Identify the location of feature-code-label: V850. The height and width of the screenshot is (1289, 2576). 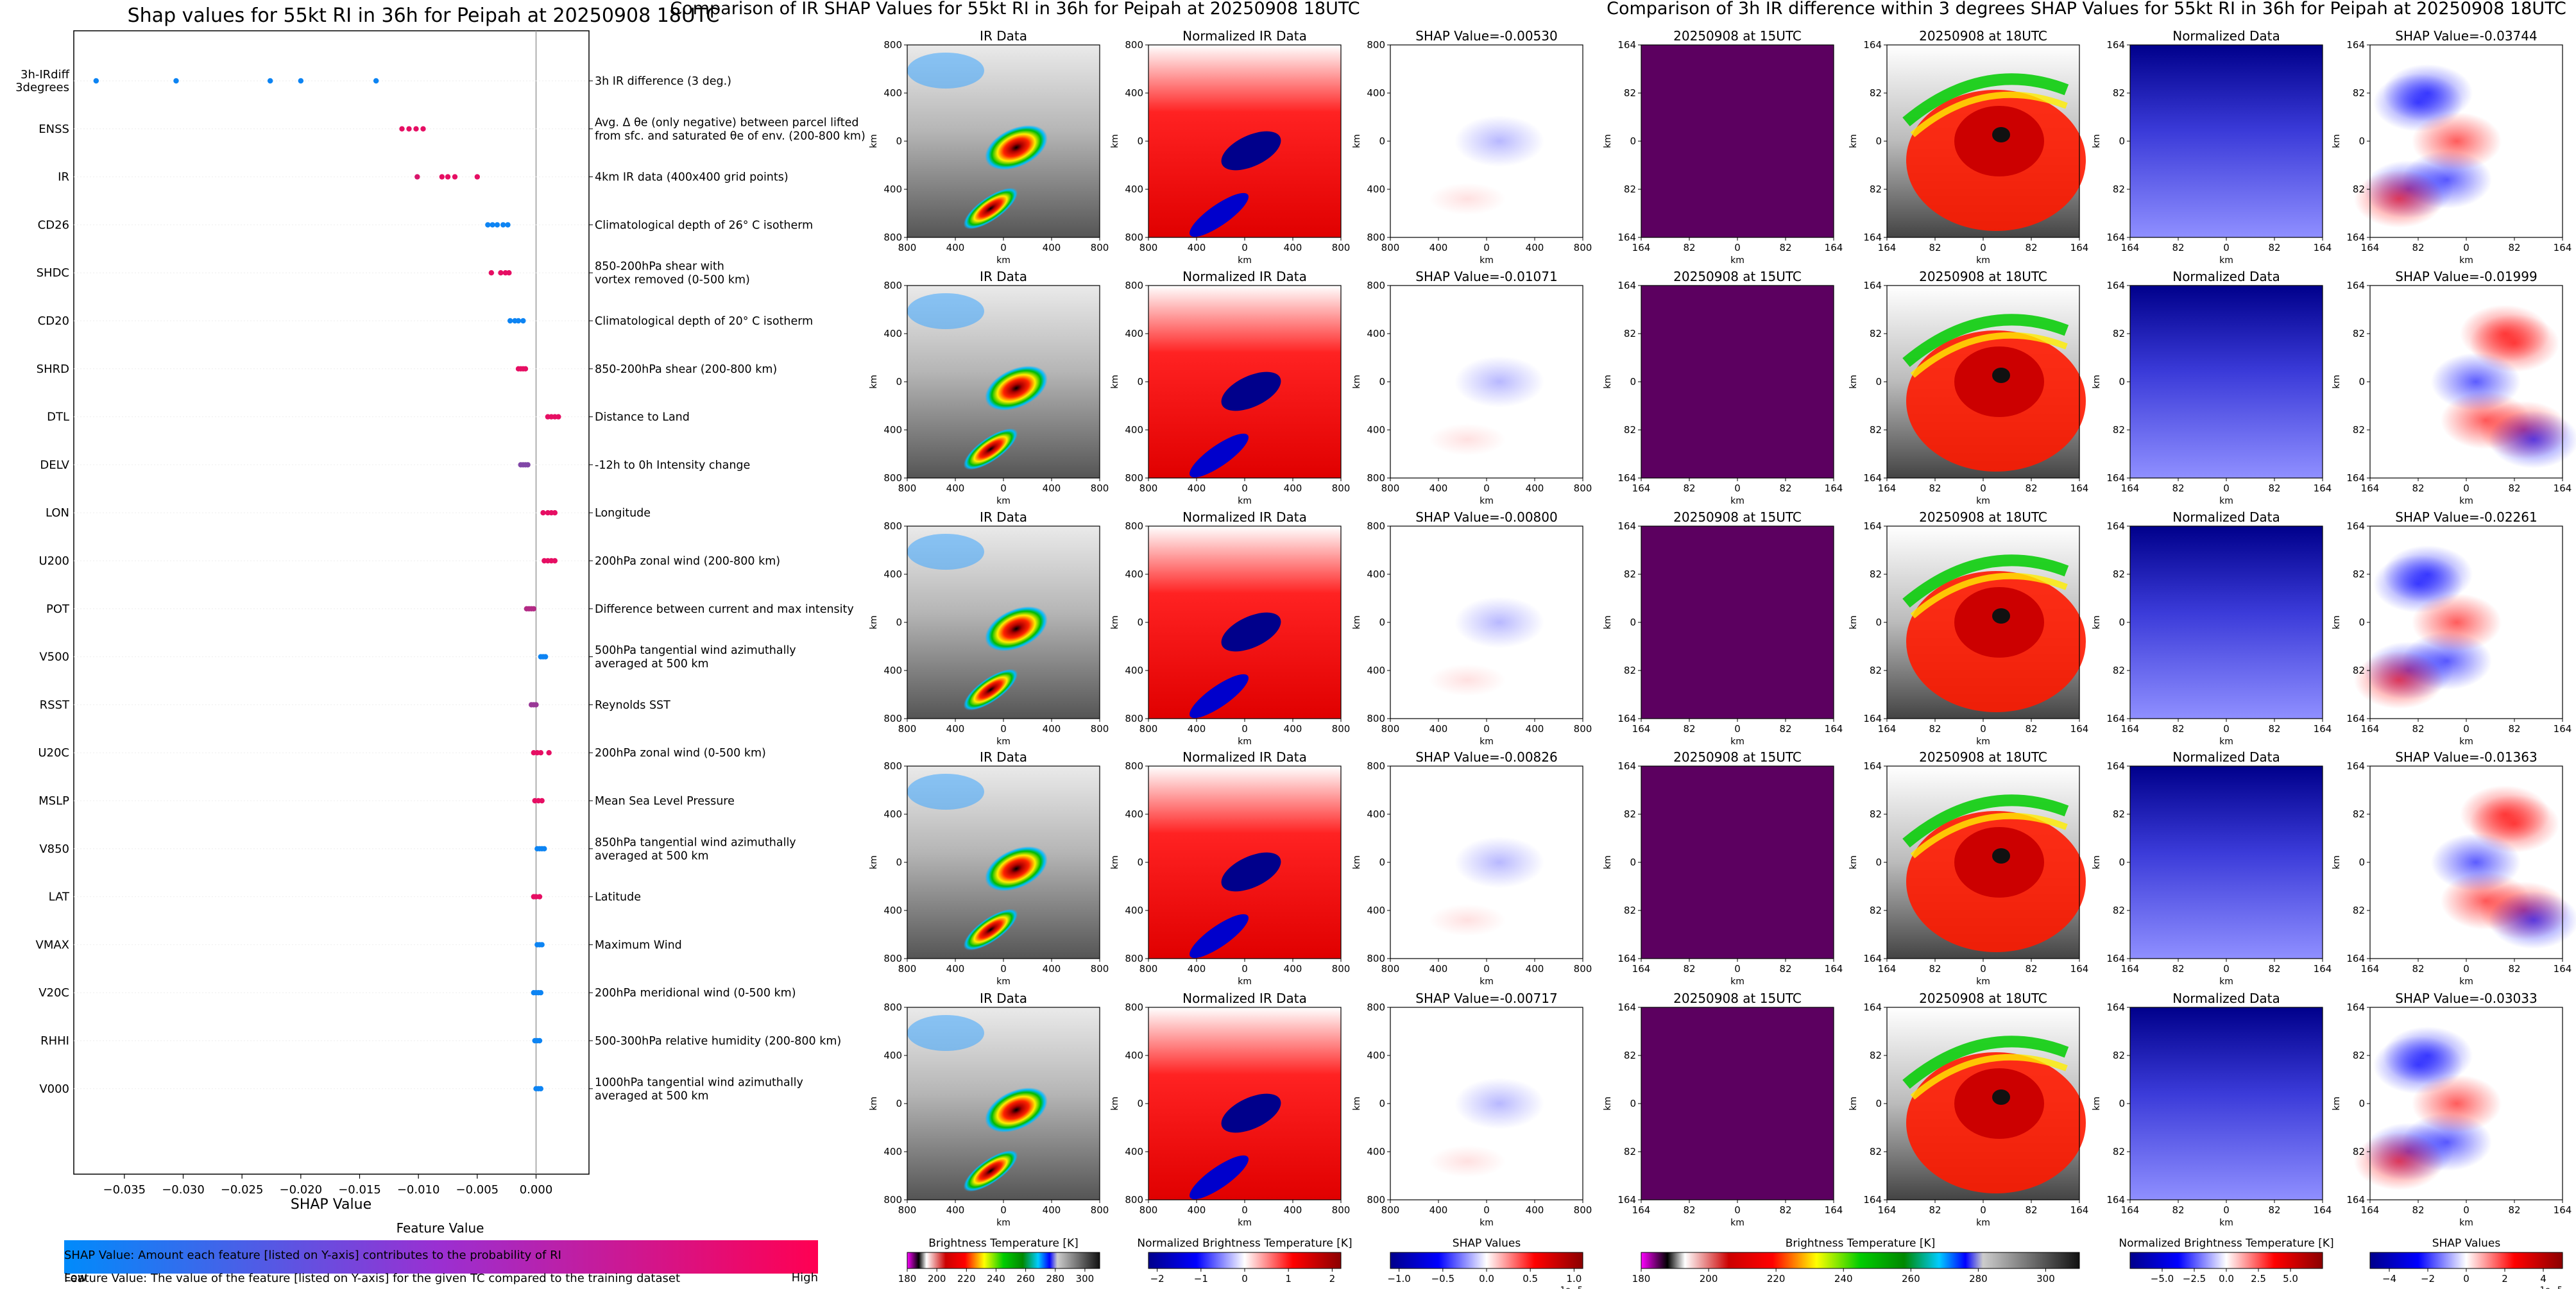
(54, 849).